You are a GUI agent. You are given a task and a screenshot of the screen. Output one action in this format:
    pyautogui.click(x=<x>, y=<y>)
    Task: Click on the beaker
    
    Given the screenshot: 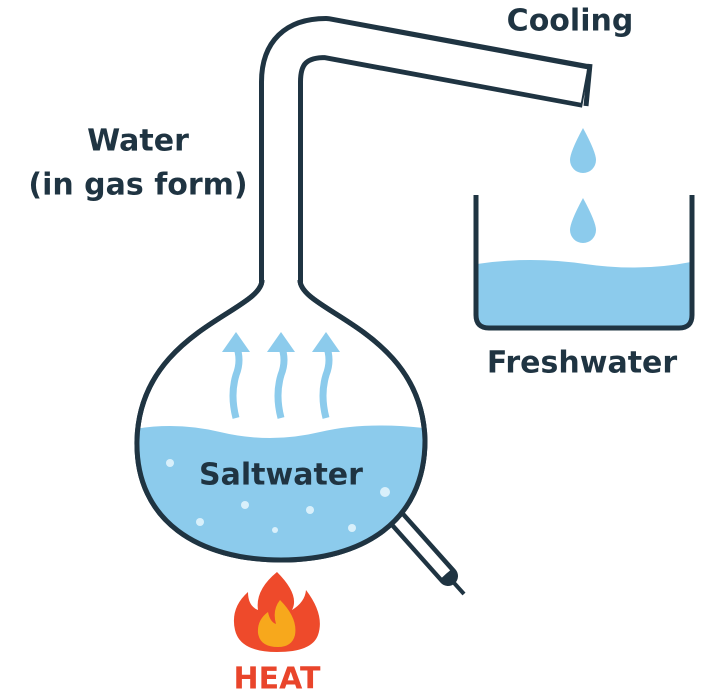 What is the action you would take?
    pyautogui.click(x=584, y=263)
    